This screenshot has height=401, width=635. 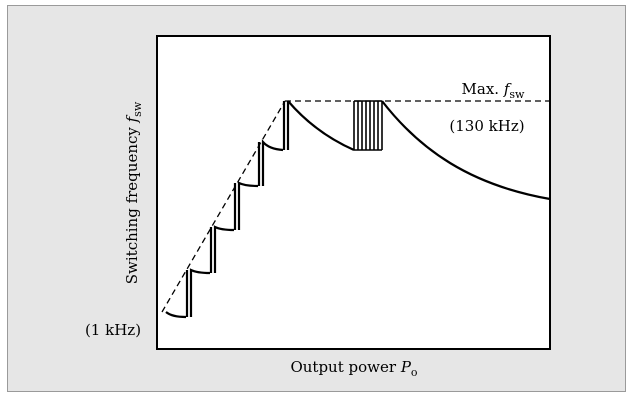 I want to click on envelope-line, so click(x=223, y=206).